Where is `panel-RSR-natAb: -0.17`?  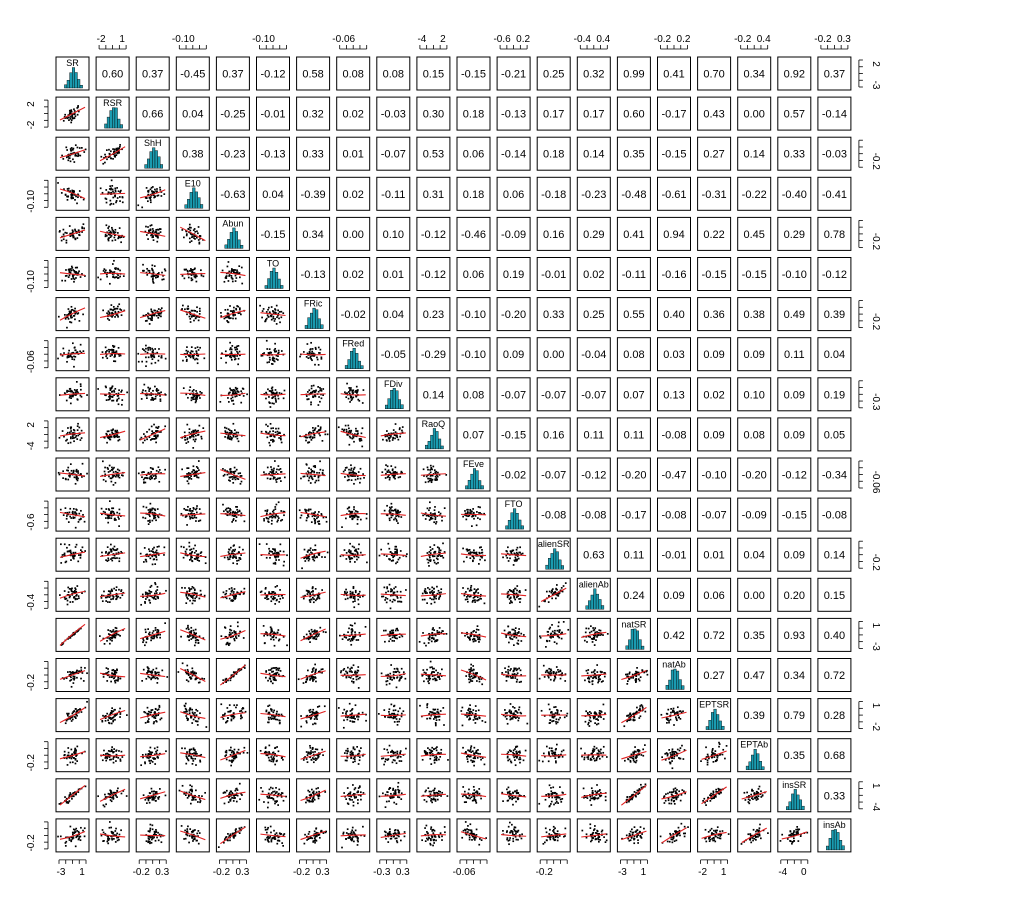
panel-RSR-natAb: -0.17 is located at coordinates (674, 113).